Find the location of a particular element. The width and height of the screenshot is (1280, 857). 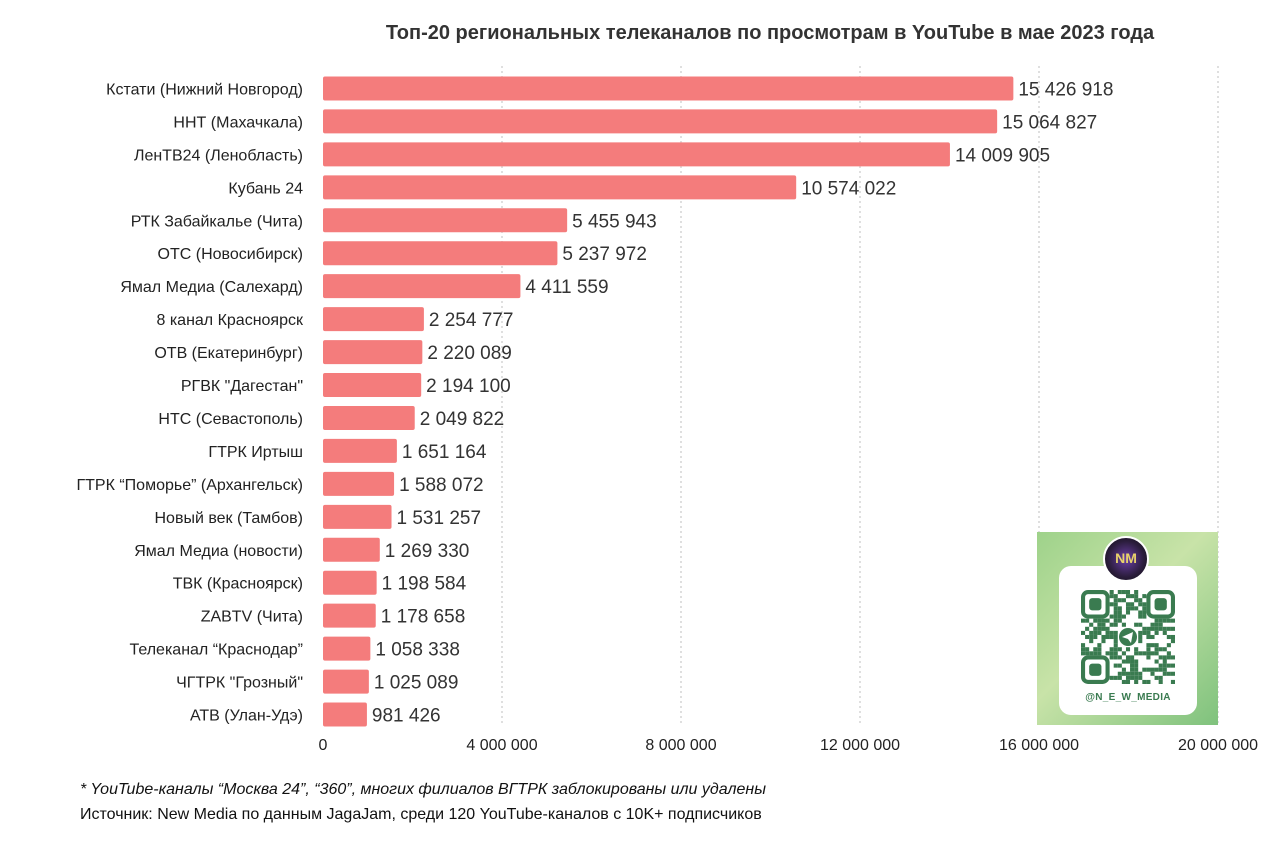

telegram-handle: @N_E_W_MEDIA is located at coordinates (1128, 697).